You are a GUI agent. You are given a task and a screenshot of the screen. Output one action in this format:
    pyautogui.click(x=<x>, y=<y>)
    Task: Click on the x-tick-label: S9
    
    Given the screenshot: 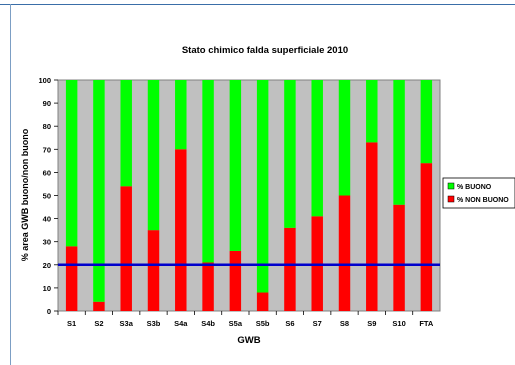 What is the action you would take?
    pyautogui.click(x=371, y=323)
    